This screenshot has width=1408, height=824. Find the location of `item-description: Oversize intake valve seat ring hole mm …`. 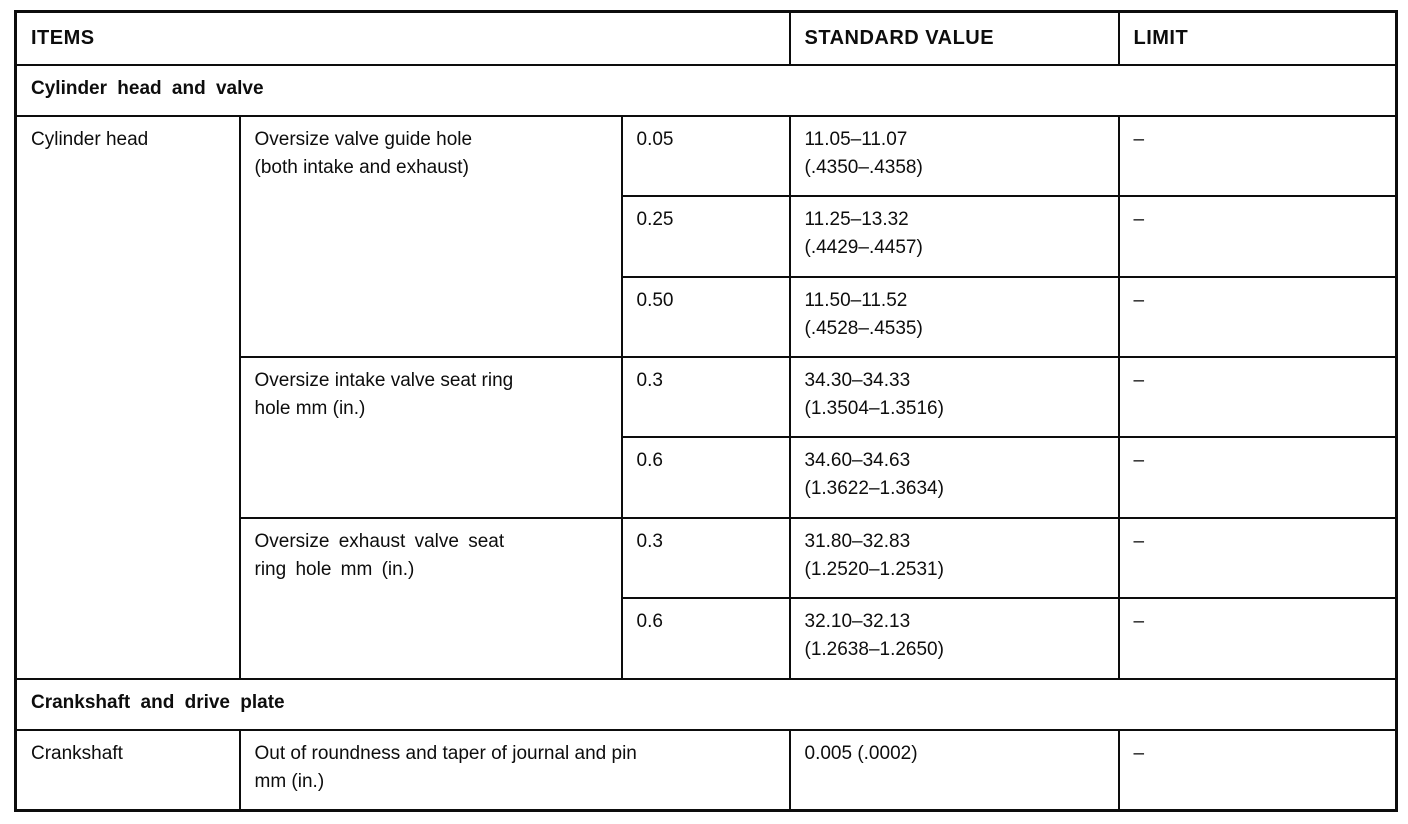

item-description: Oversize intake valve seat ring hole mm … is located at coordinates (430, 437).